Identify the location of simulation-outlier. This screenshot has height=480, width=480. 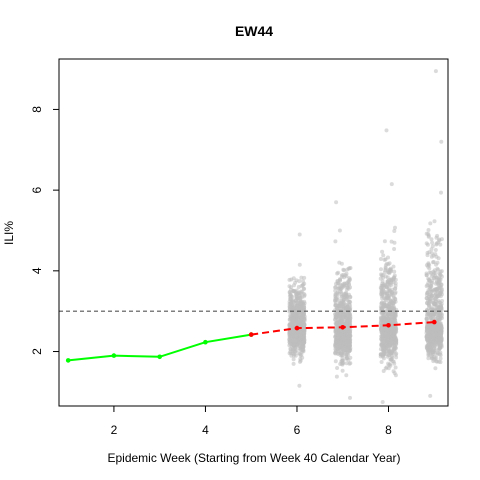
(435, 71).